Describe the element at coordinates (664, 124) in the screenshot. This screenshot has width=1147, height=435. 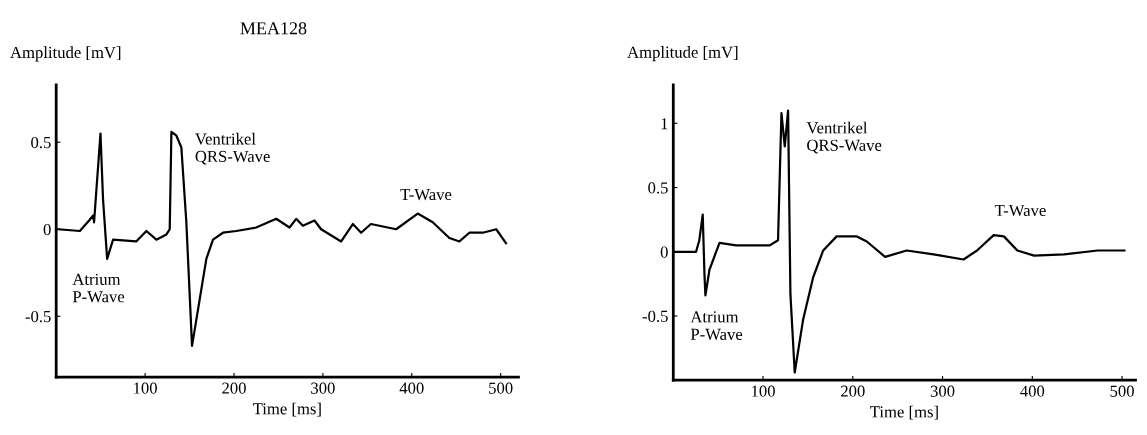
I see `y-tick-label: 1` at that location.